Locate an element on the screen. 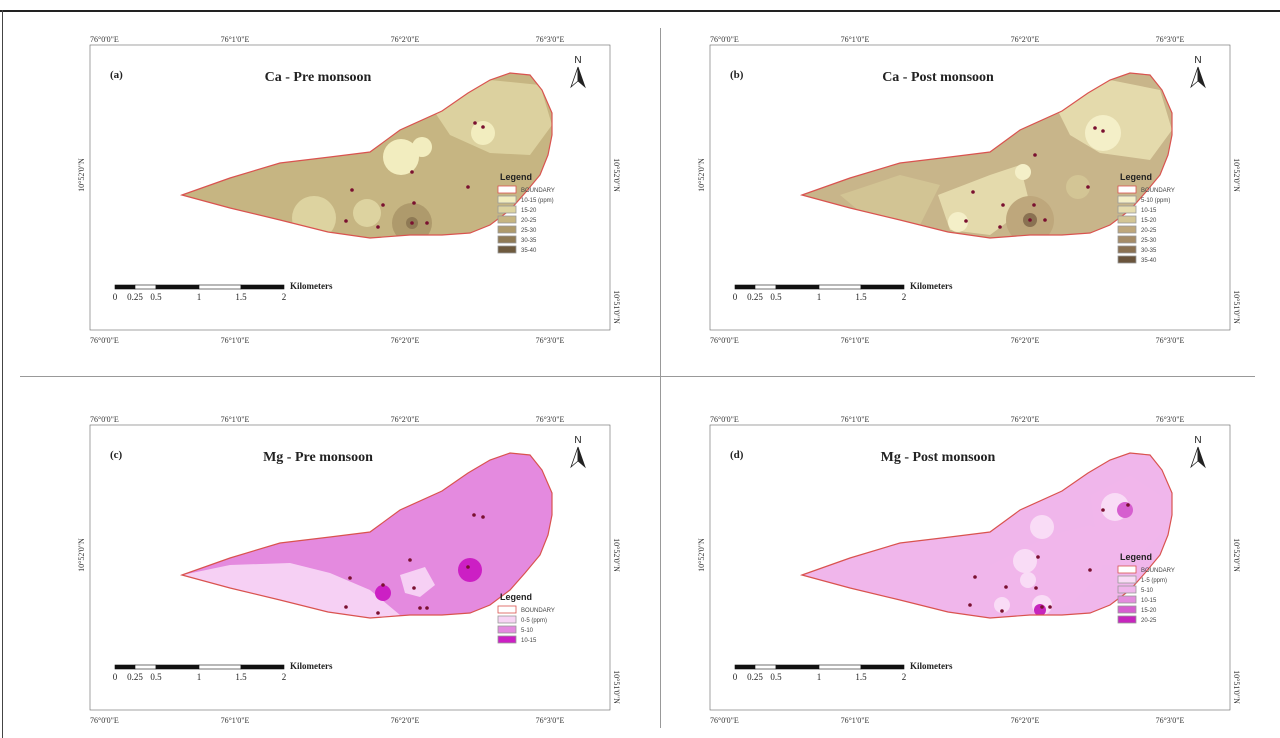 Image resolution: width=1280 pixels, height=738 pixels. legend-title: Legend is located at coordinates (516, 597).